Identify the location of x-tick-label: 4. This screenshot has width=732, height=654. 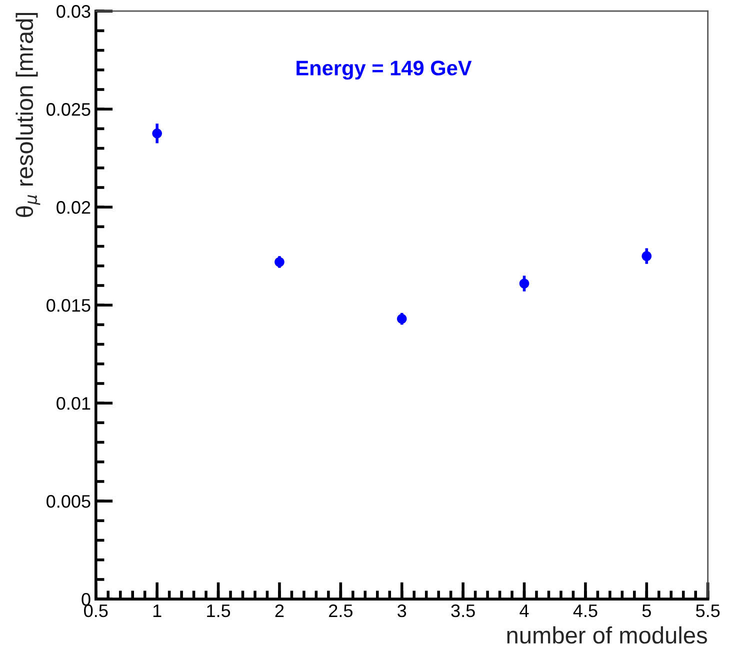
(524, 611).